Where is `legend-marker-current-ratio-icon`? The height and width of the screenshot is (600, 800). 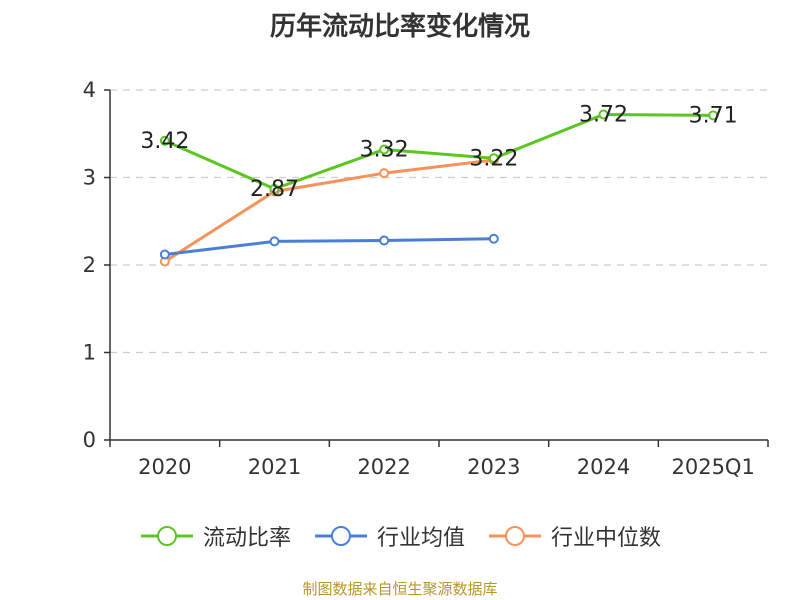
legend-marker-current-ratio-icon is located at coordinates (166, 536).